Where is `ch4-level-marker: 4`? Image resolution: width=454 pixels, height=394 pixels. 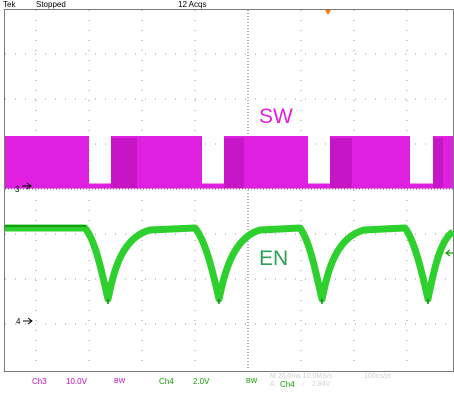
ch4-level-marker: 4 is located at coordinates (24, 321).